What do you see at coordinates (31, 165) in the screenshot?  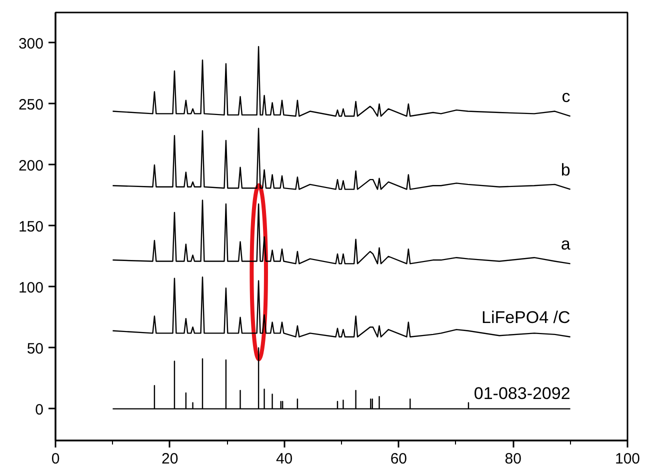 I see `y-tick-label: 200` at bounding box center [31, 165].